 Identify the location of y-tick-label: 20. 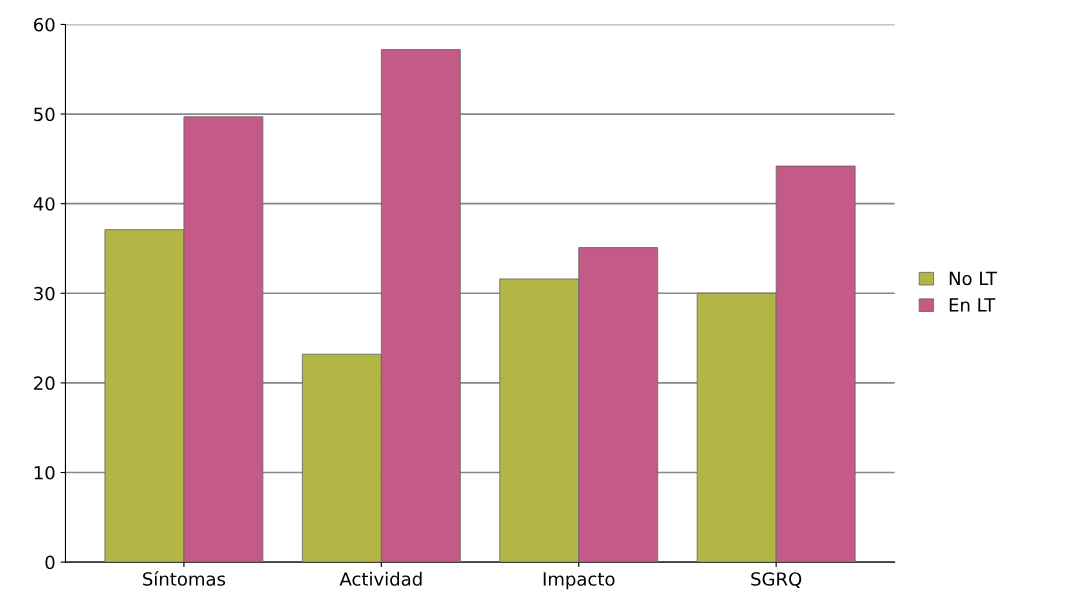
(44, 383).